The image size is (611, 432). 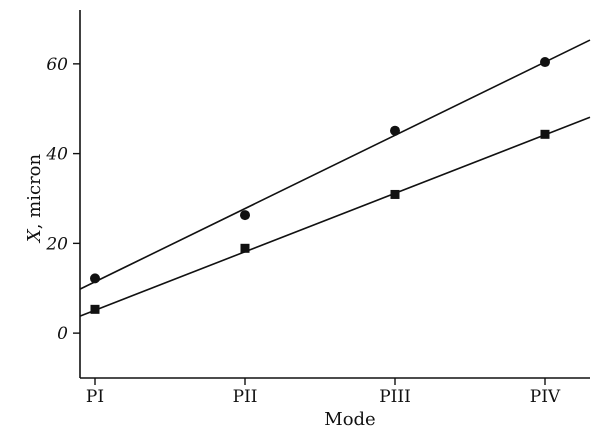 I want to click on x-ticks: PI PII PIII PIV, so click(x=323, y=392).